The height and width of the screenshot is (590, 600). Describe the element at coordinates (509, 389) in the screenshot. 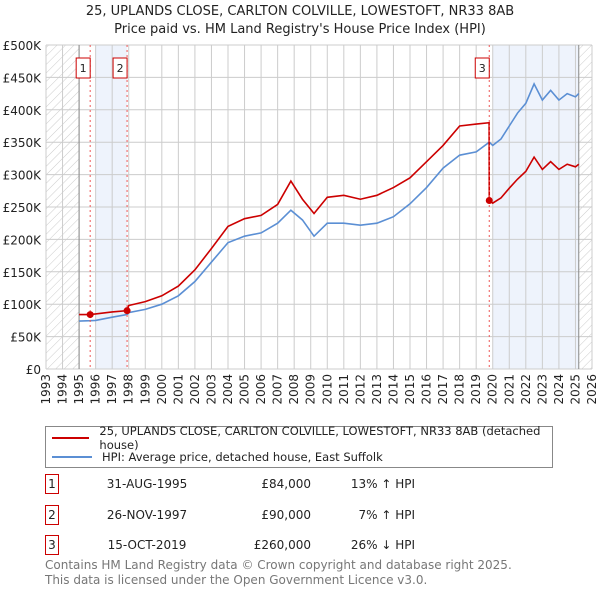

I see `x-tick-label: 2021` at that location.